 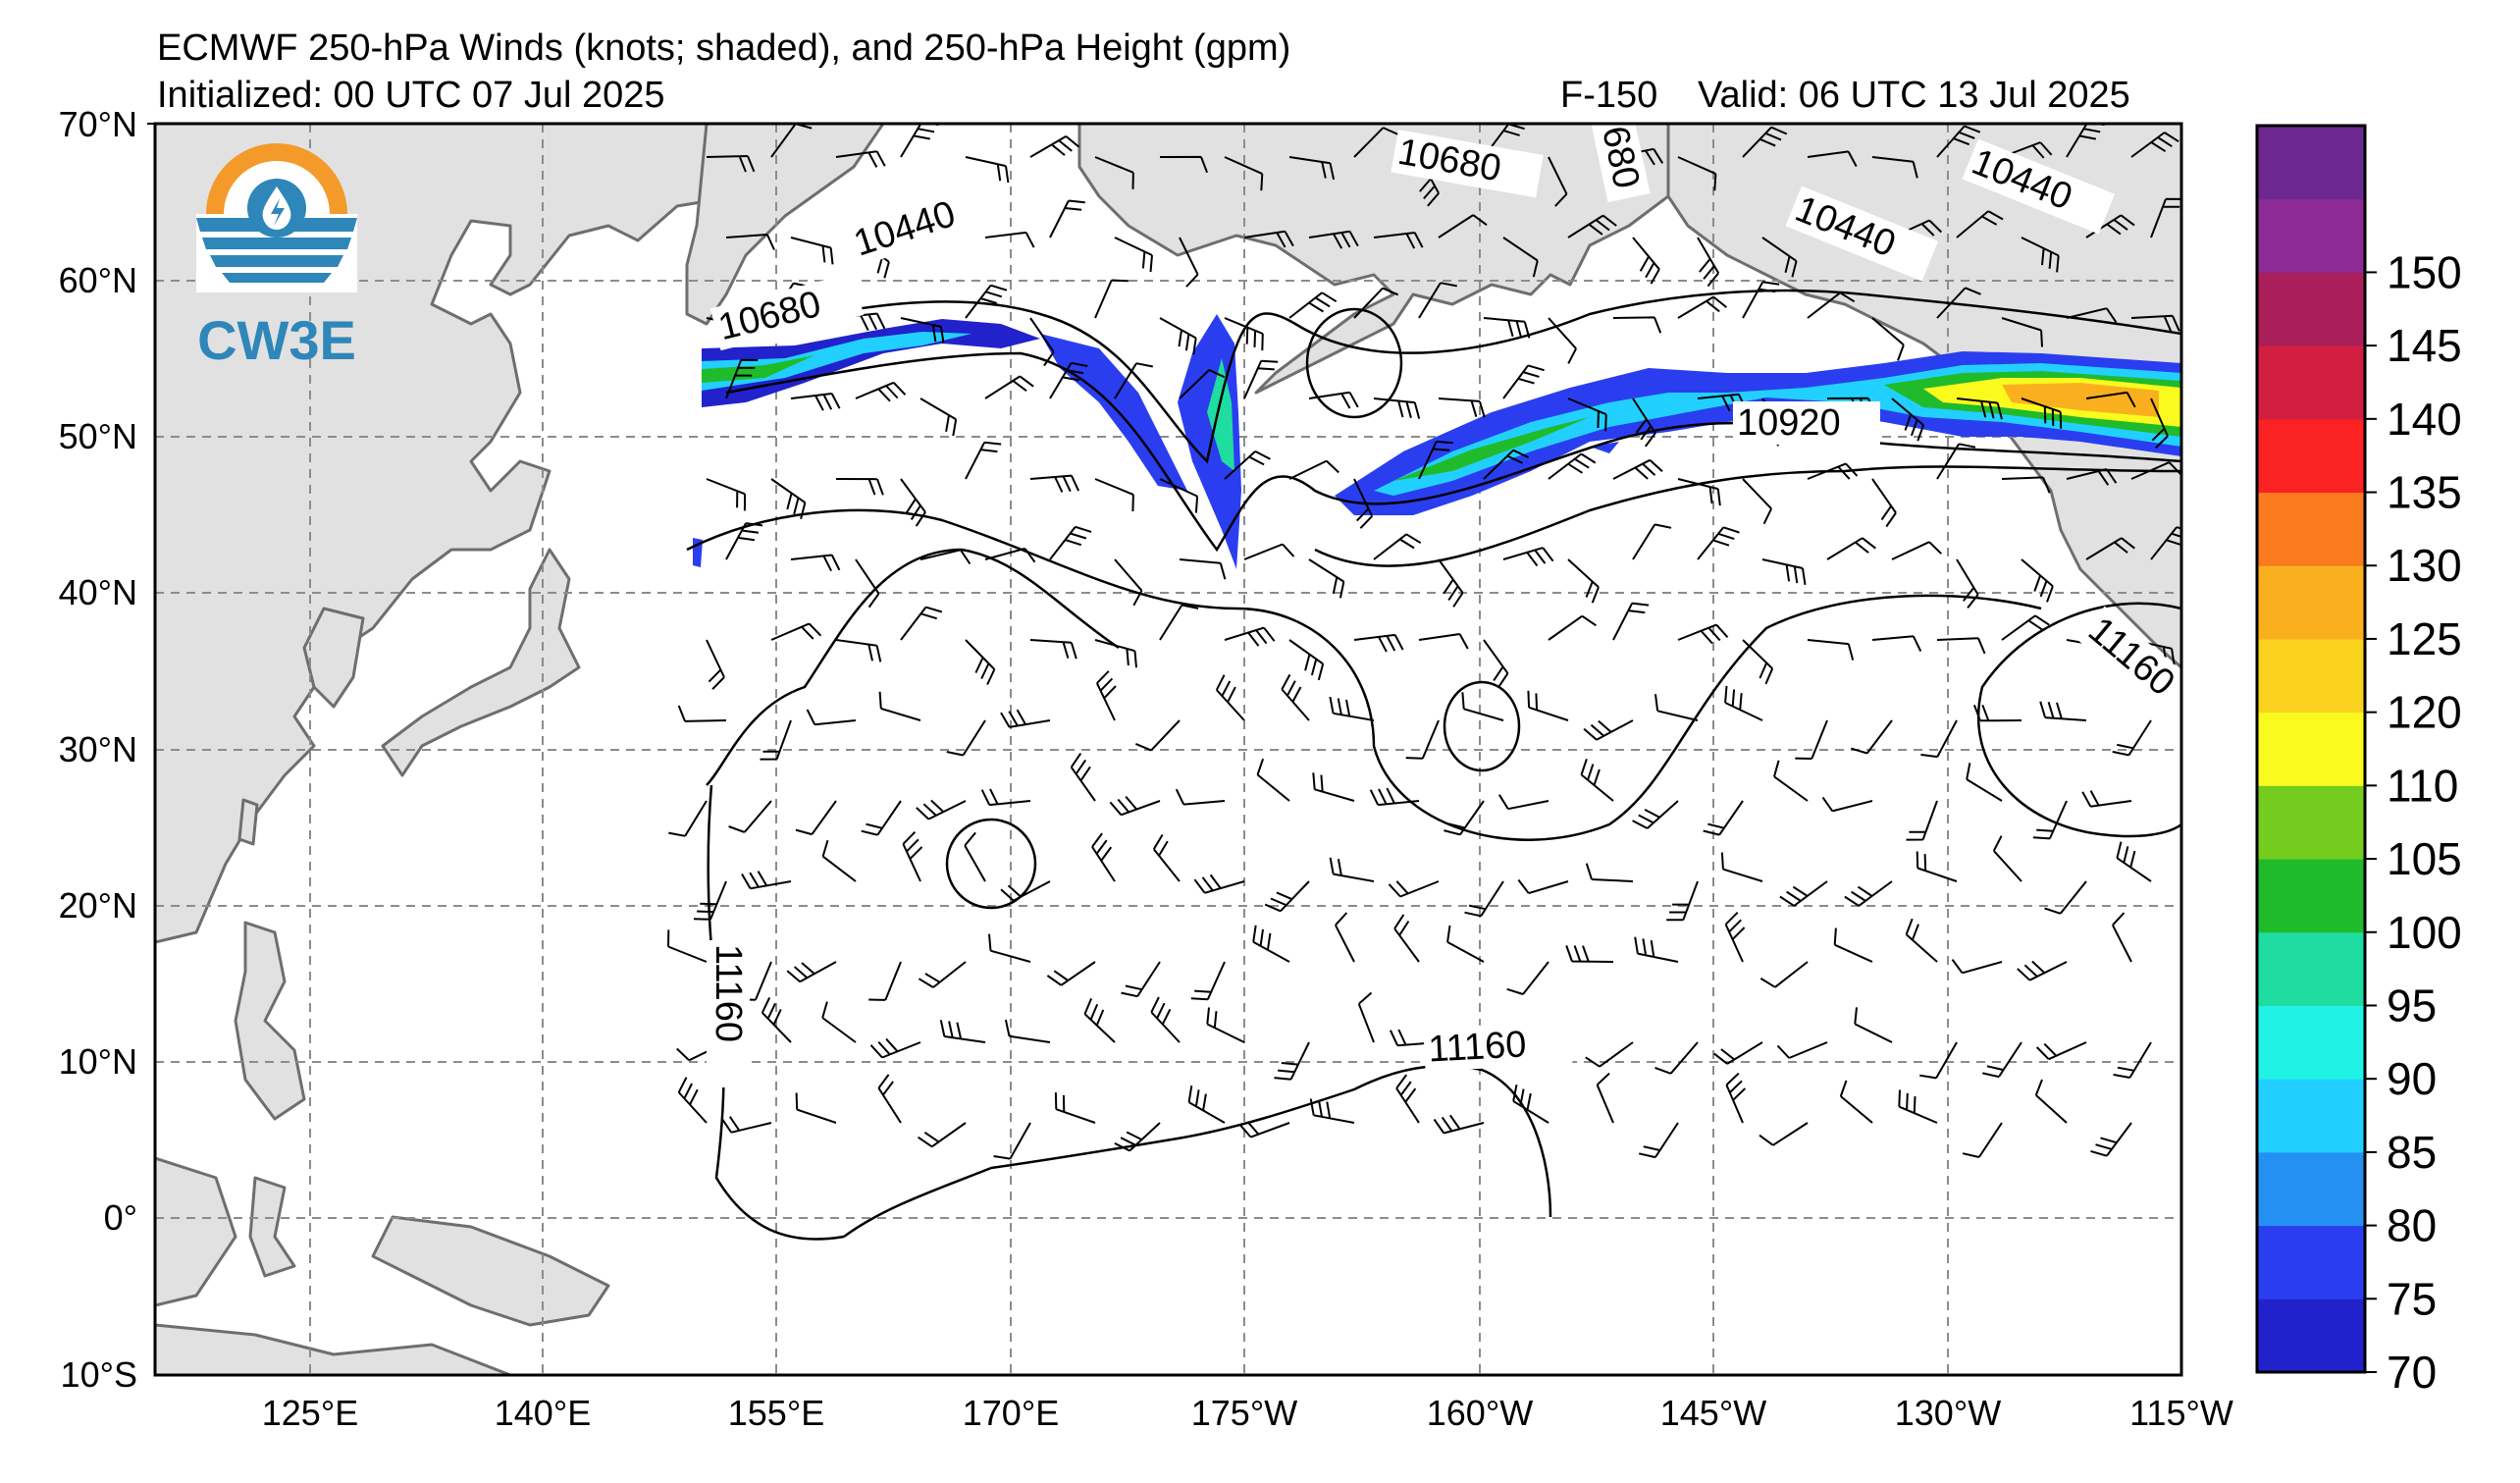 I want to click on korea, so click(x=333, y=658).